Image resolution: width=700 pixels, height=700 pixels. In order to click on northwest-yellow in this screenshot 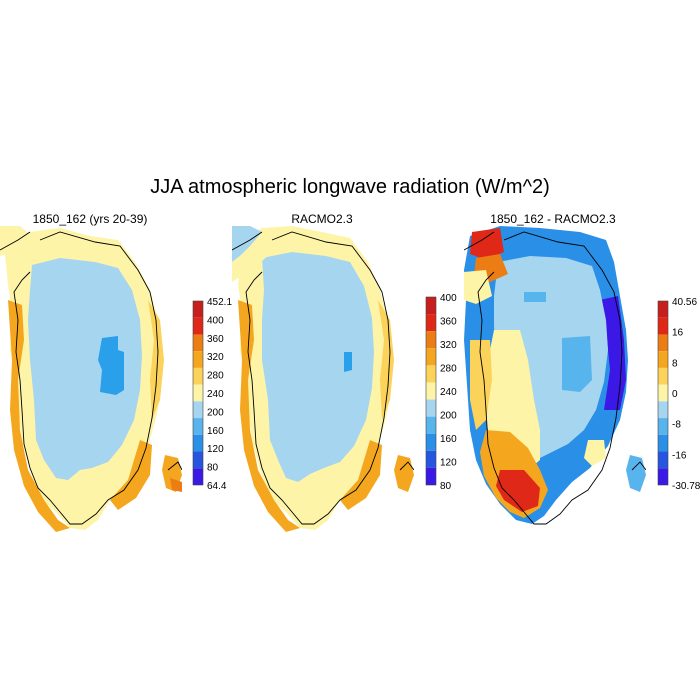, I will do `click(478, 287)`.